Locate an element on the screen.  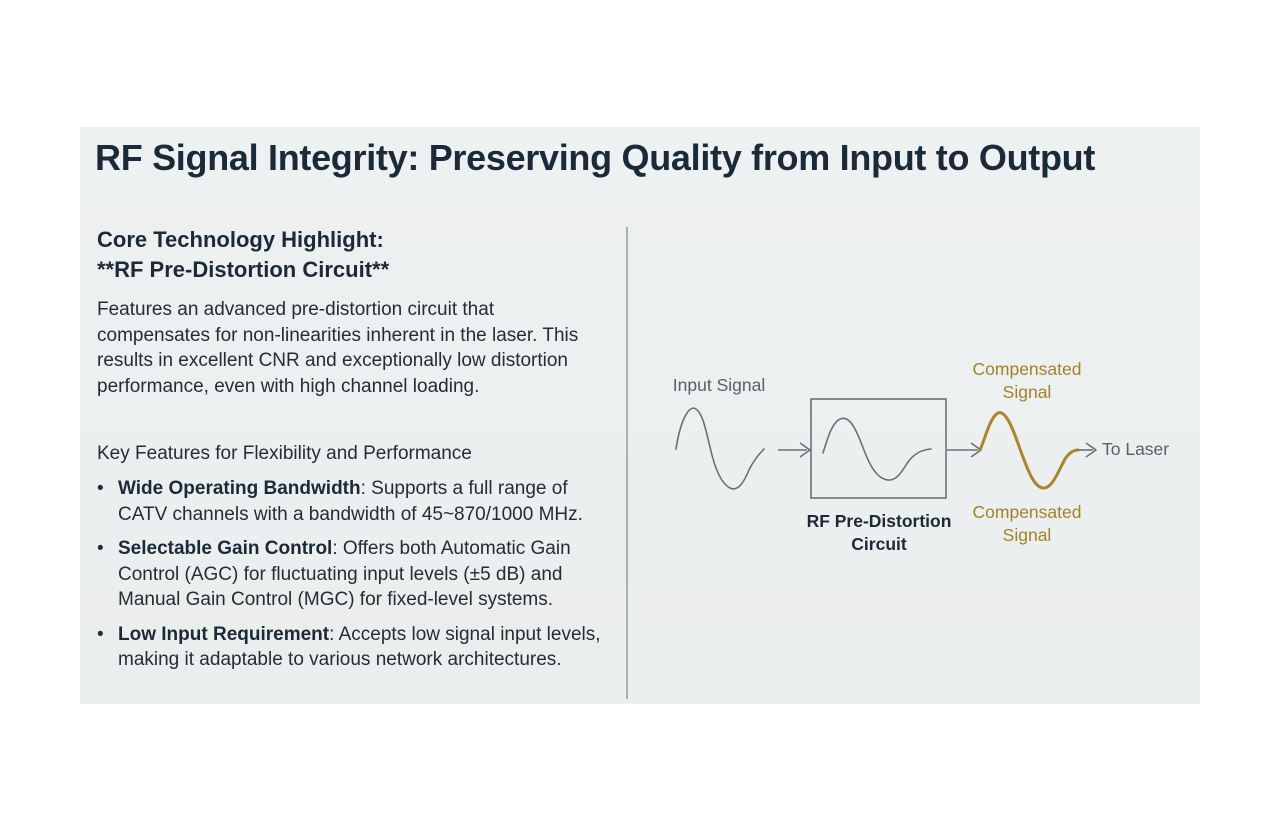
compensated-bottom-line-2: Signal is located at coordinates (1027, 535).